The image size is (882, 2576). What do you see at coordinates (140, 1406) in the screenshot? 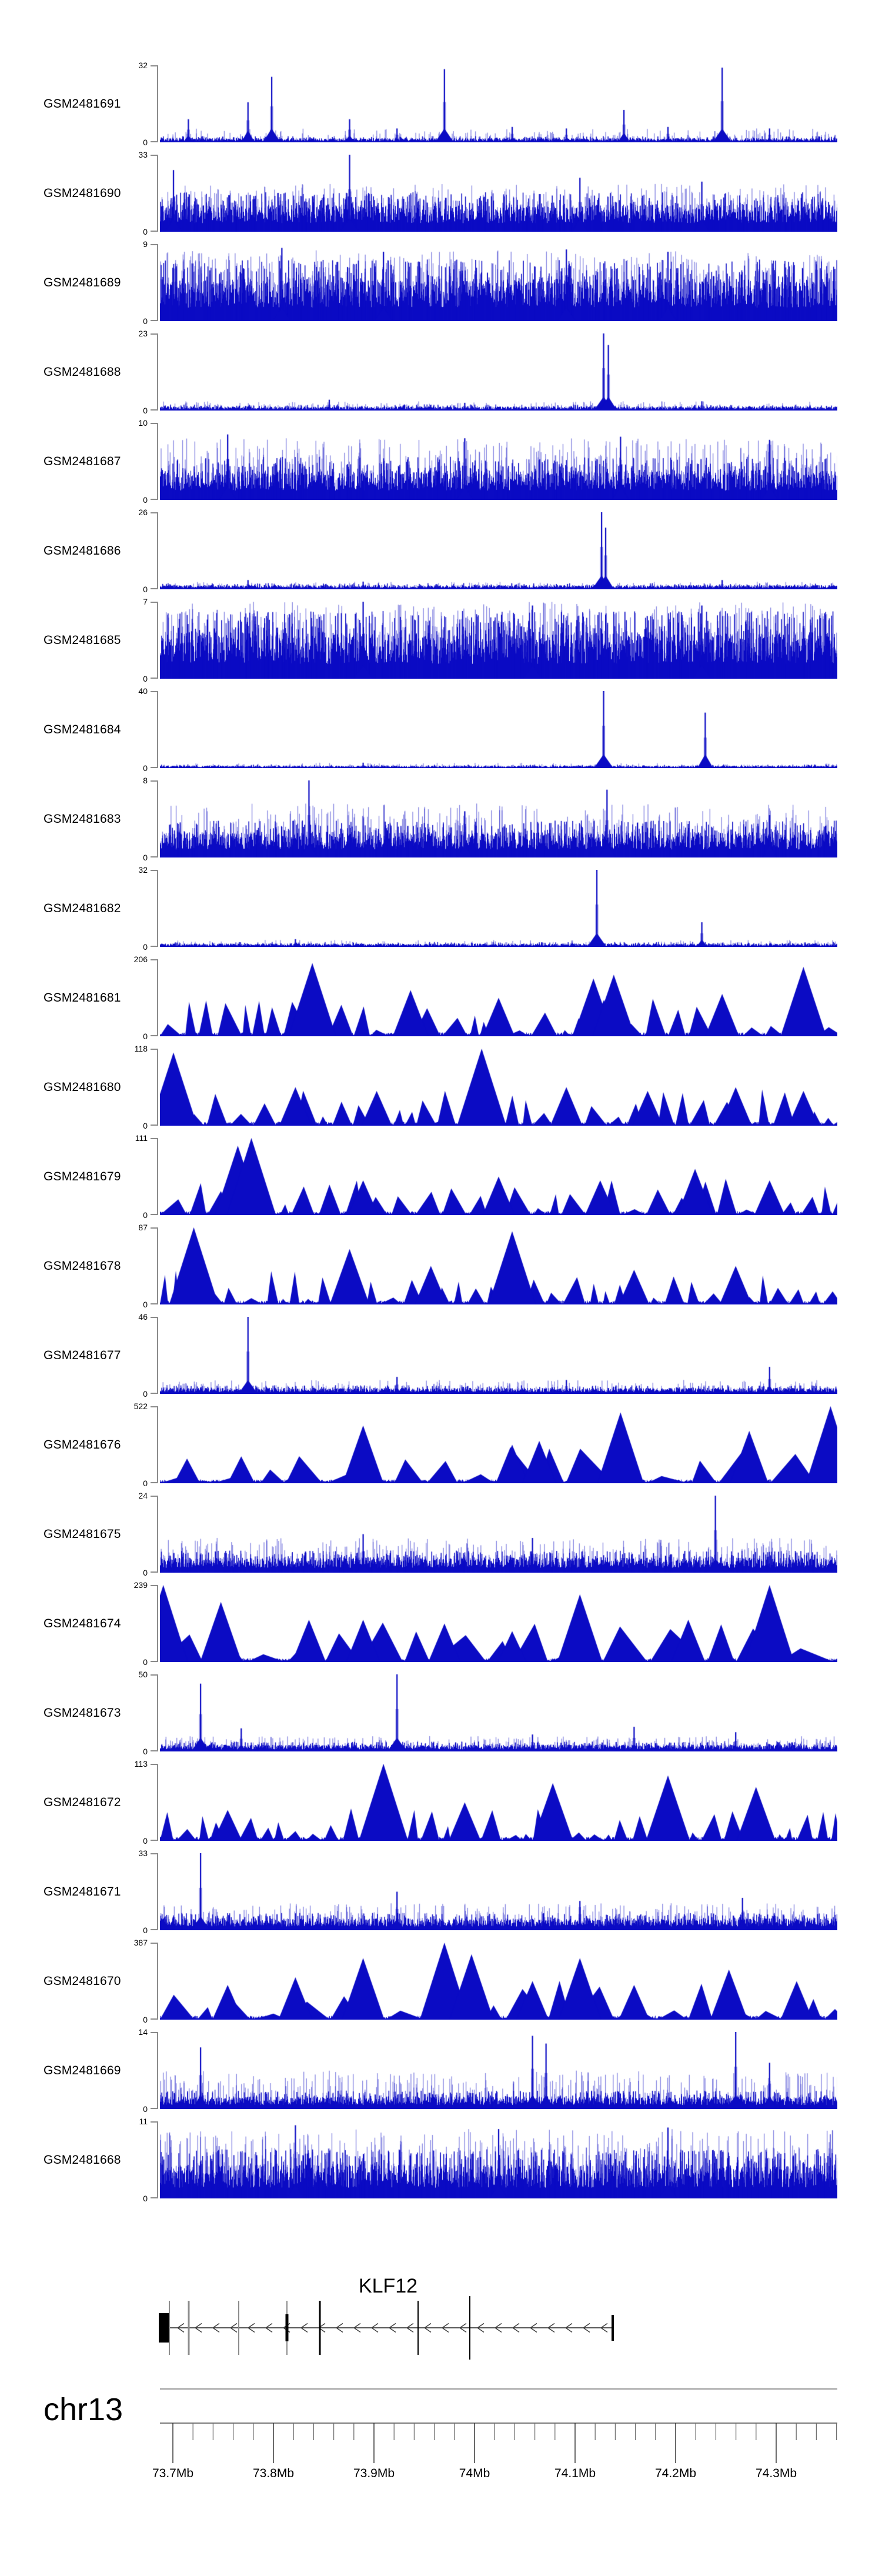
I see `y-axis-max-label: 522` at bounding box center [140, 1406].